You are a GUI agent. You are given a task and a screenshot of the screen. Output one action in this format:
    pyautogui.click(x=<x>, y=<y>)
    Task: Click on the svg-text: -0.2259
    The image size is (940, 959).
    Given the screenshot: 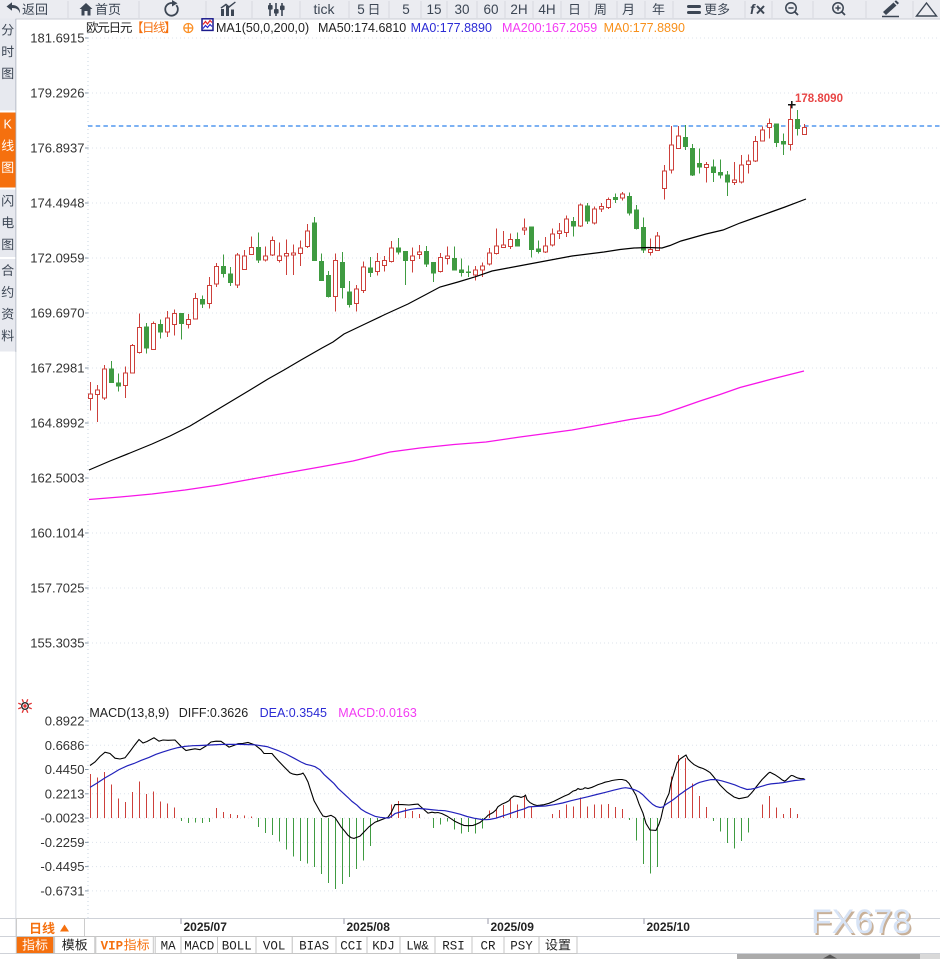 What is the action you would take?
    pyautogui.click(x=62, y=842)
    